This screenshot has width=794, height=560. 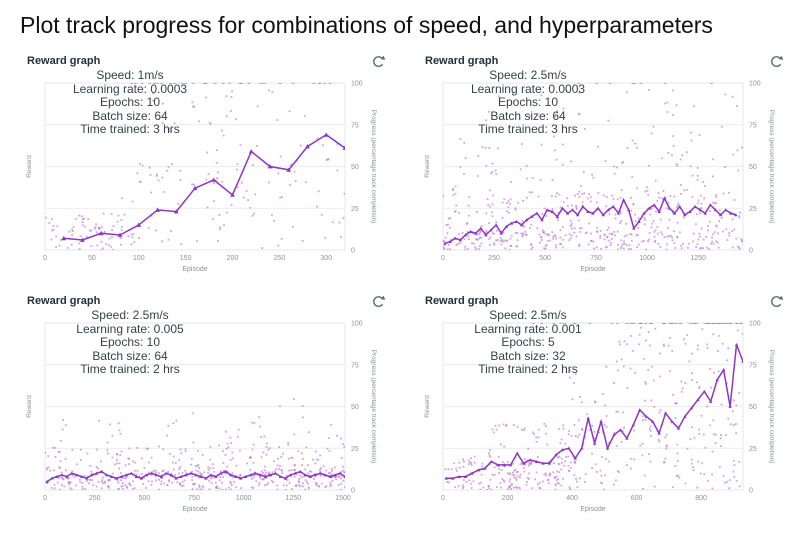 I want to click on y-right-axis-label: Progress (percentage track completion), so click(x=373, y=167).